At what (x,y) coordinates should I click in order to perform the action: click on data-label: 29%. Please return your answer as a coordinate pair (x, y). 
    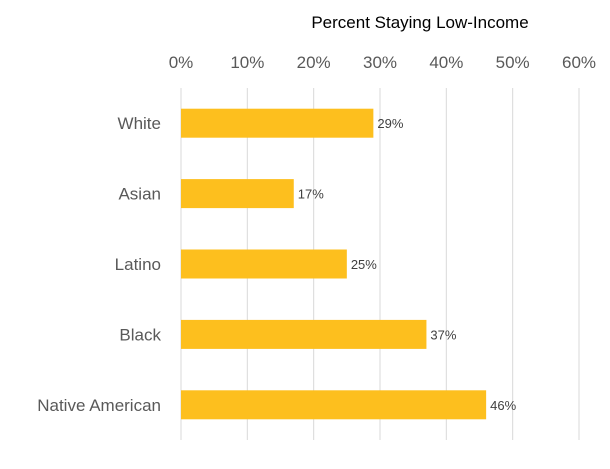
    Looking at the image, I should click on (390, 123).